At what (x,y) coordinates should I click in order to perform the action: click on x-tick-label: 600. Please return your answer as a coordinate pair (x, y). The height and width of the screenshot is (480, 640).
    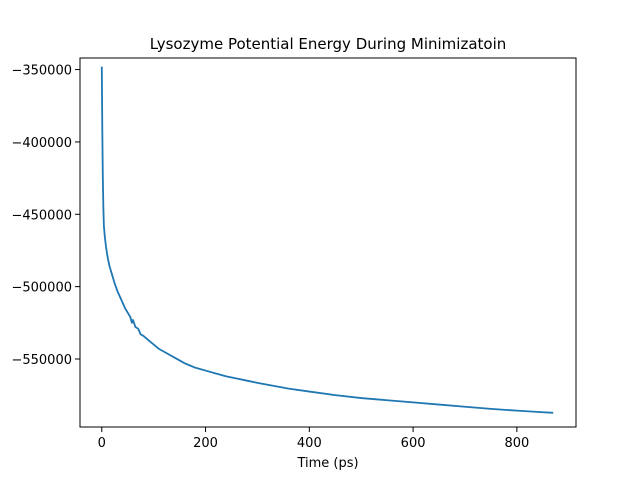
    Looking at the image, I should click on (413, 443).